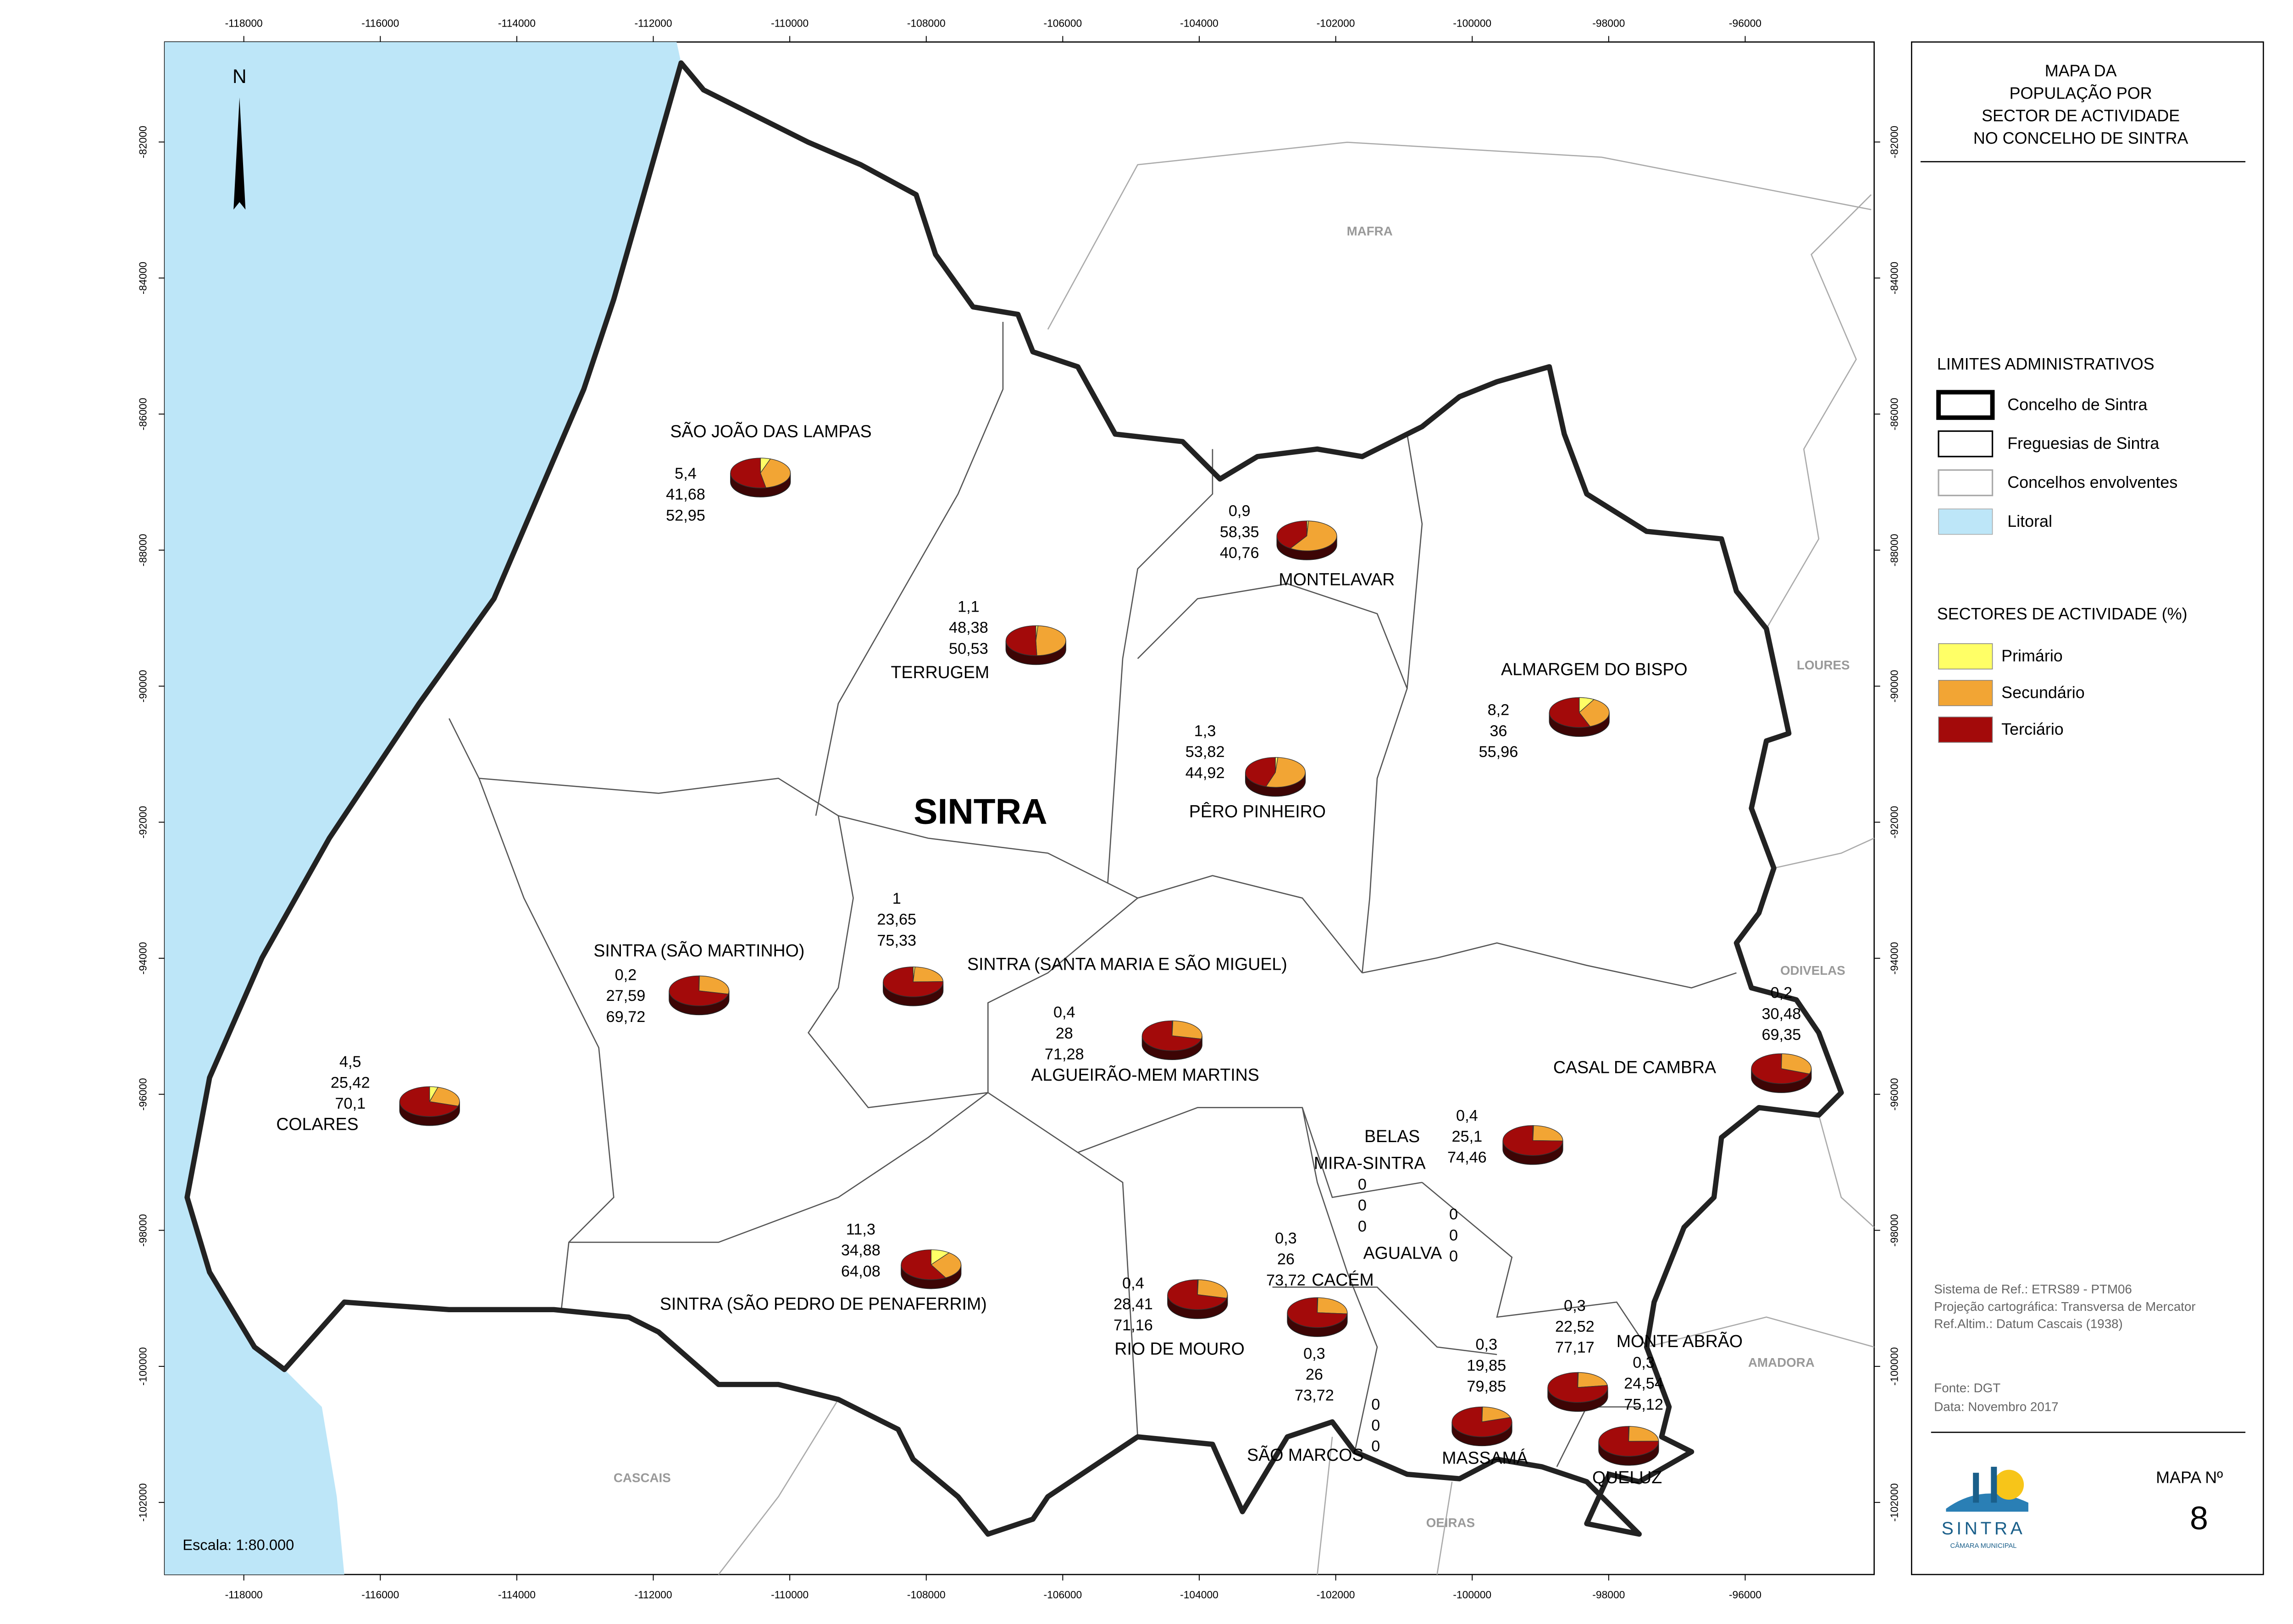 The height and width of the screenshot is (1624, 2293). Describe the element at coordinates (143, 142) in the screenshot. I see `y-tick-label: -82000` at that location.